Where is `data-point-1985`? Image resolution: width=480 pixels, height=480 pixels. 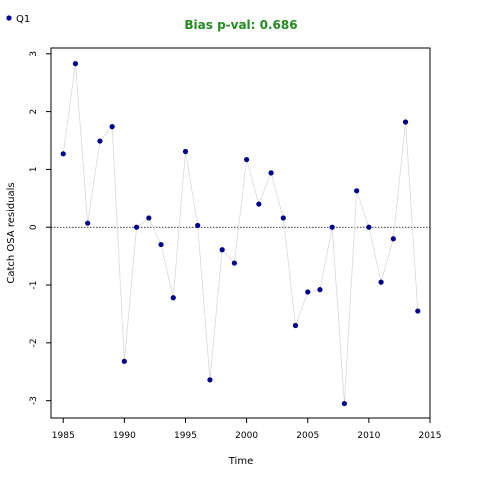
data-point-1985 is located at coordinates (63, 154).